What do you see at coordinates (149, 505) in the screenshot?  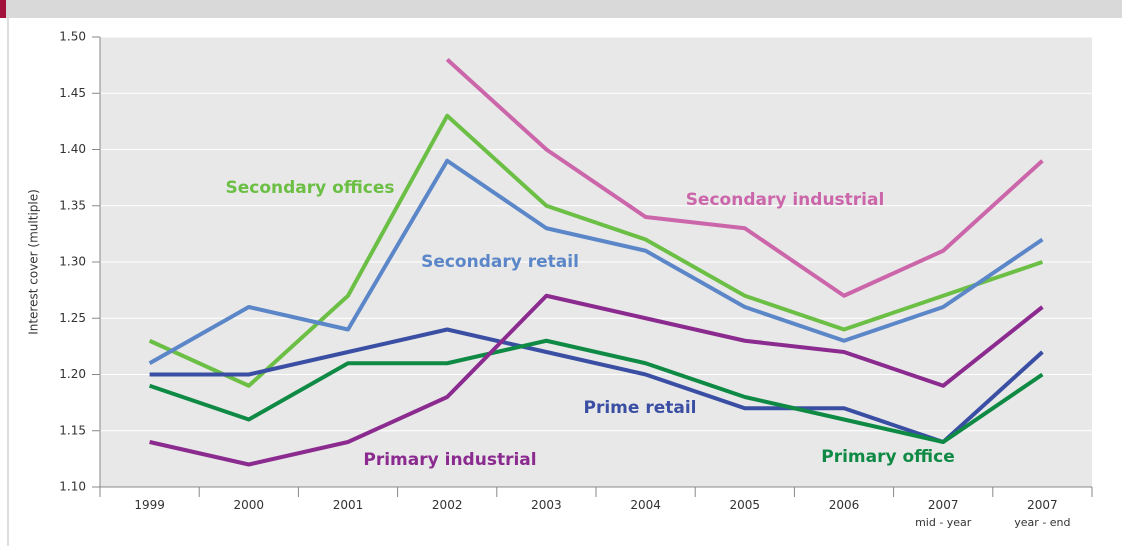 I see `x-tick-label: 1999` at bounding box center [149, 505].